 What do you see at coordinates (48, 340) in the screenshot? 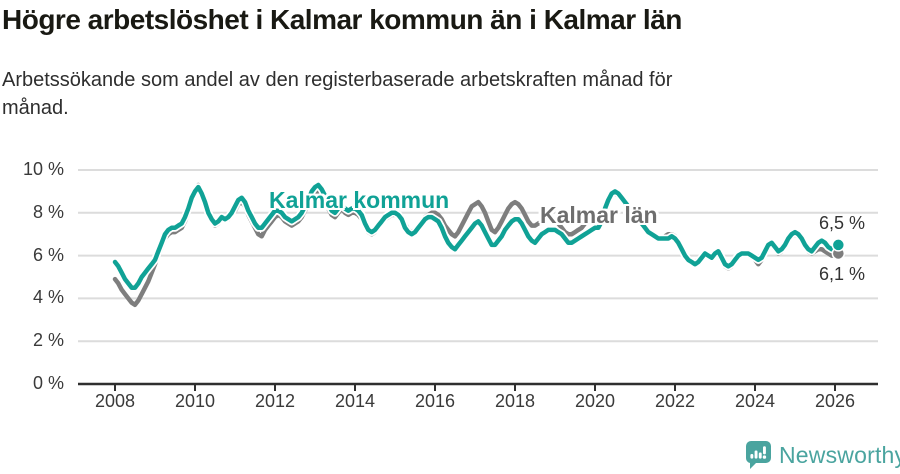
I see `y-tick-label: 2 %` at bounding box center [48, 340].